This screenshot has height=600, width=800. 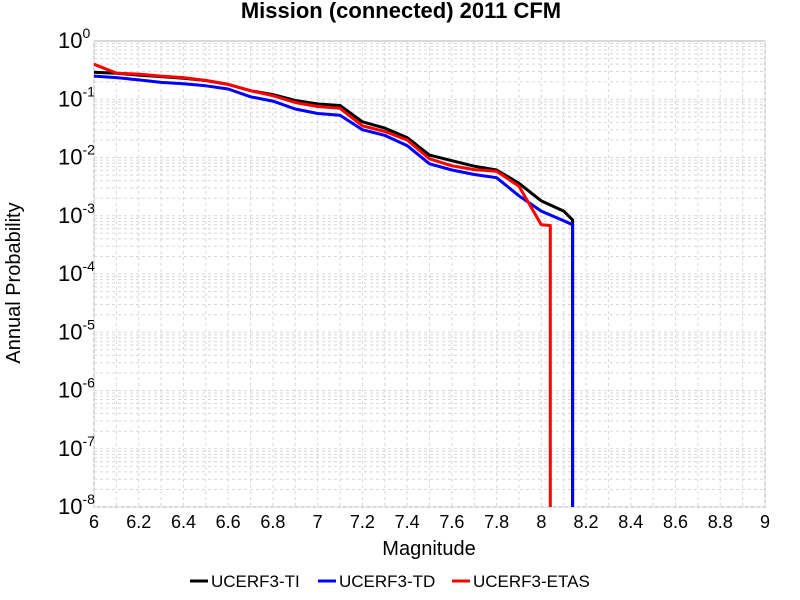 What do you see at coordinates (76, 505) in the screenshot?
I see `y-tick-label: 10⁻⁸` at bounding box center [76, 505].